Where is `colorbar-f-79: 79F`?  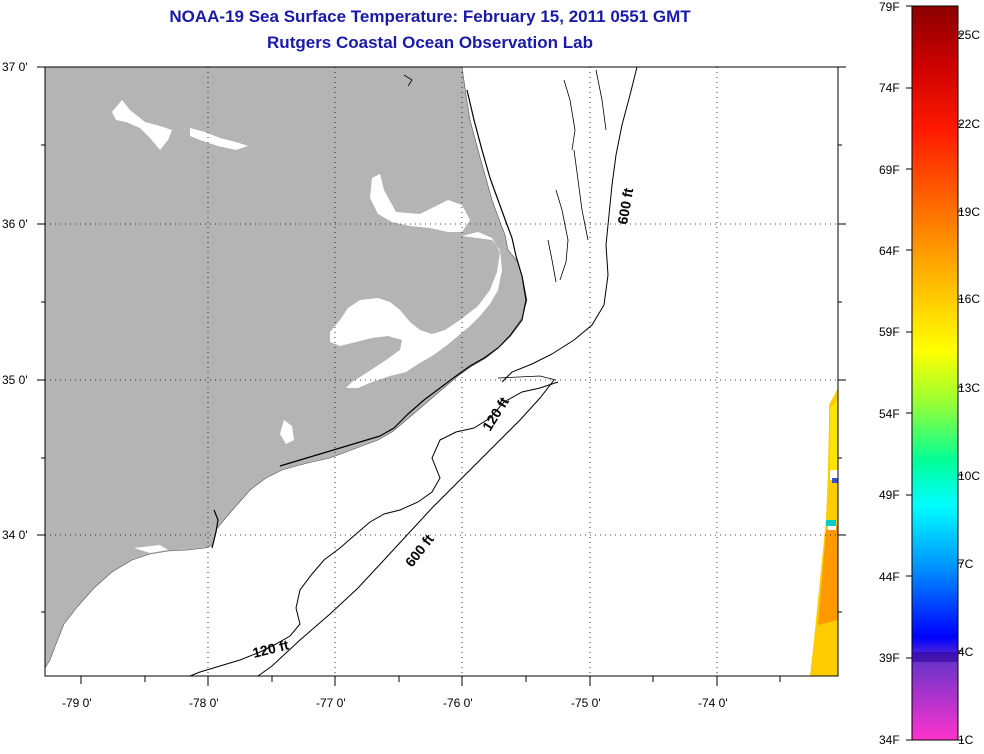 colorbar-f-79: 79F is located at coordinates (889, 7).